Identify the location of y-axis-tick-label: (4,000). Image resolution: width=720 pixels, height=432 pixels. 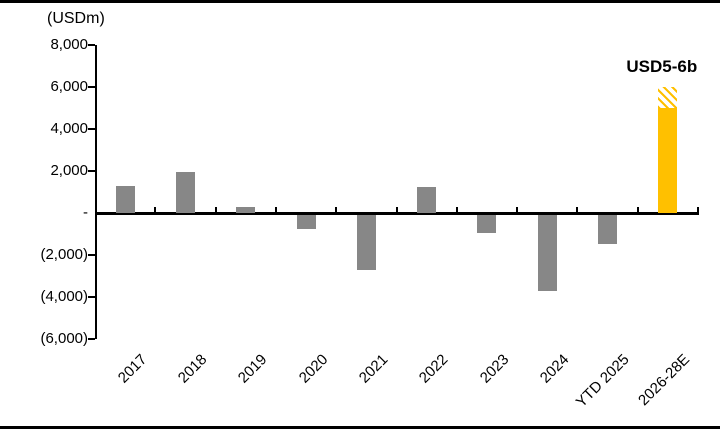
(64, 296).